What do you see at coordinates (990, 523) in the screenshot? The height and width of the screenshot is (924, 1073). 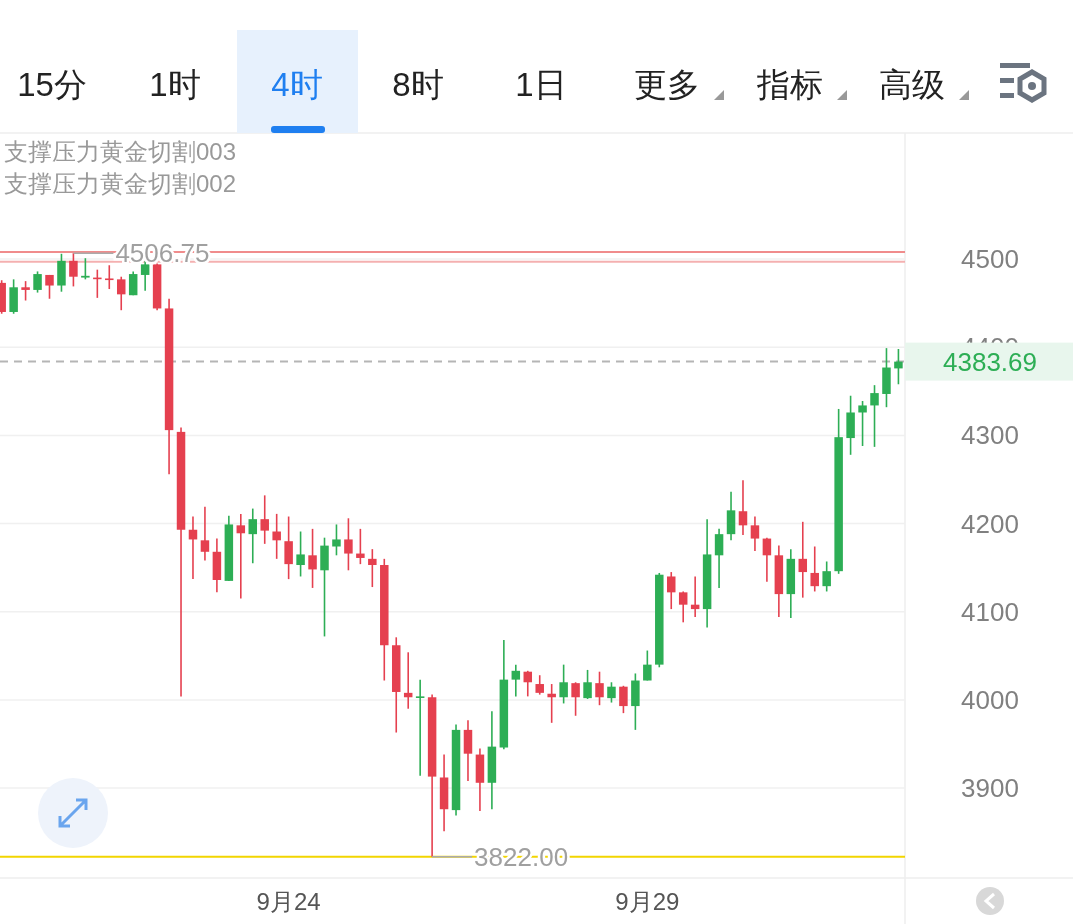 I see `y-tick-label: 4200` at bounding box center [990, 523].